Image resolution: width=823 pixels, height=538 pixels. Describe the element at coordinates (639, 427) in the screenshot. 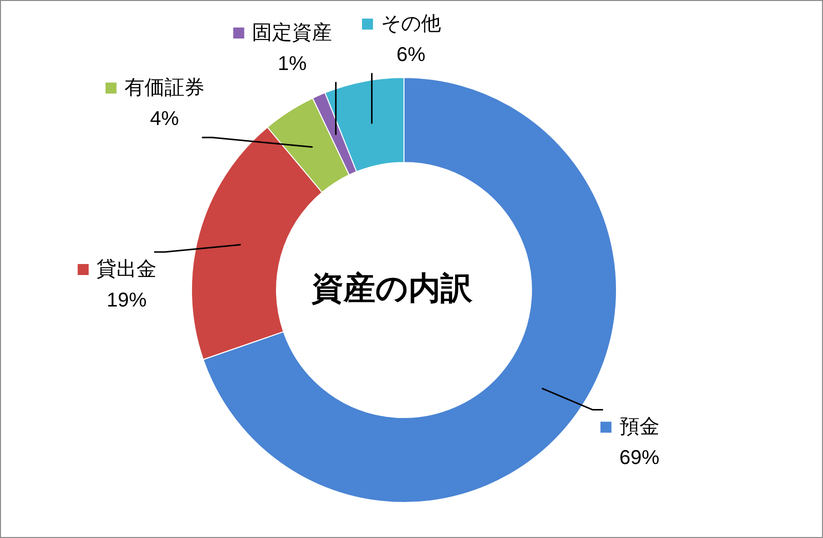

I see `legend-label: 預金` at that location.